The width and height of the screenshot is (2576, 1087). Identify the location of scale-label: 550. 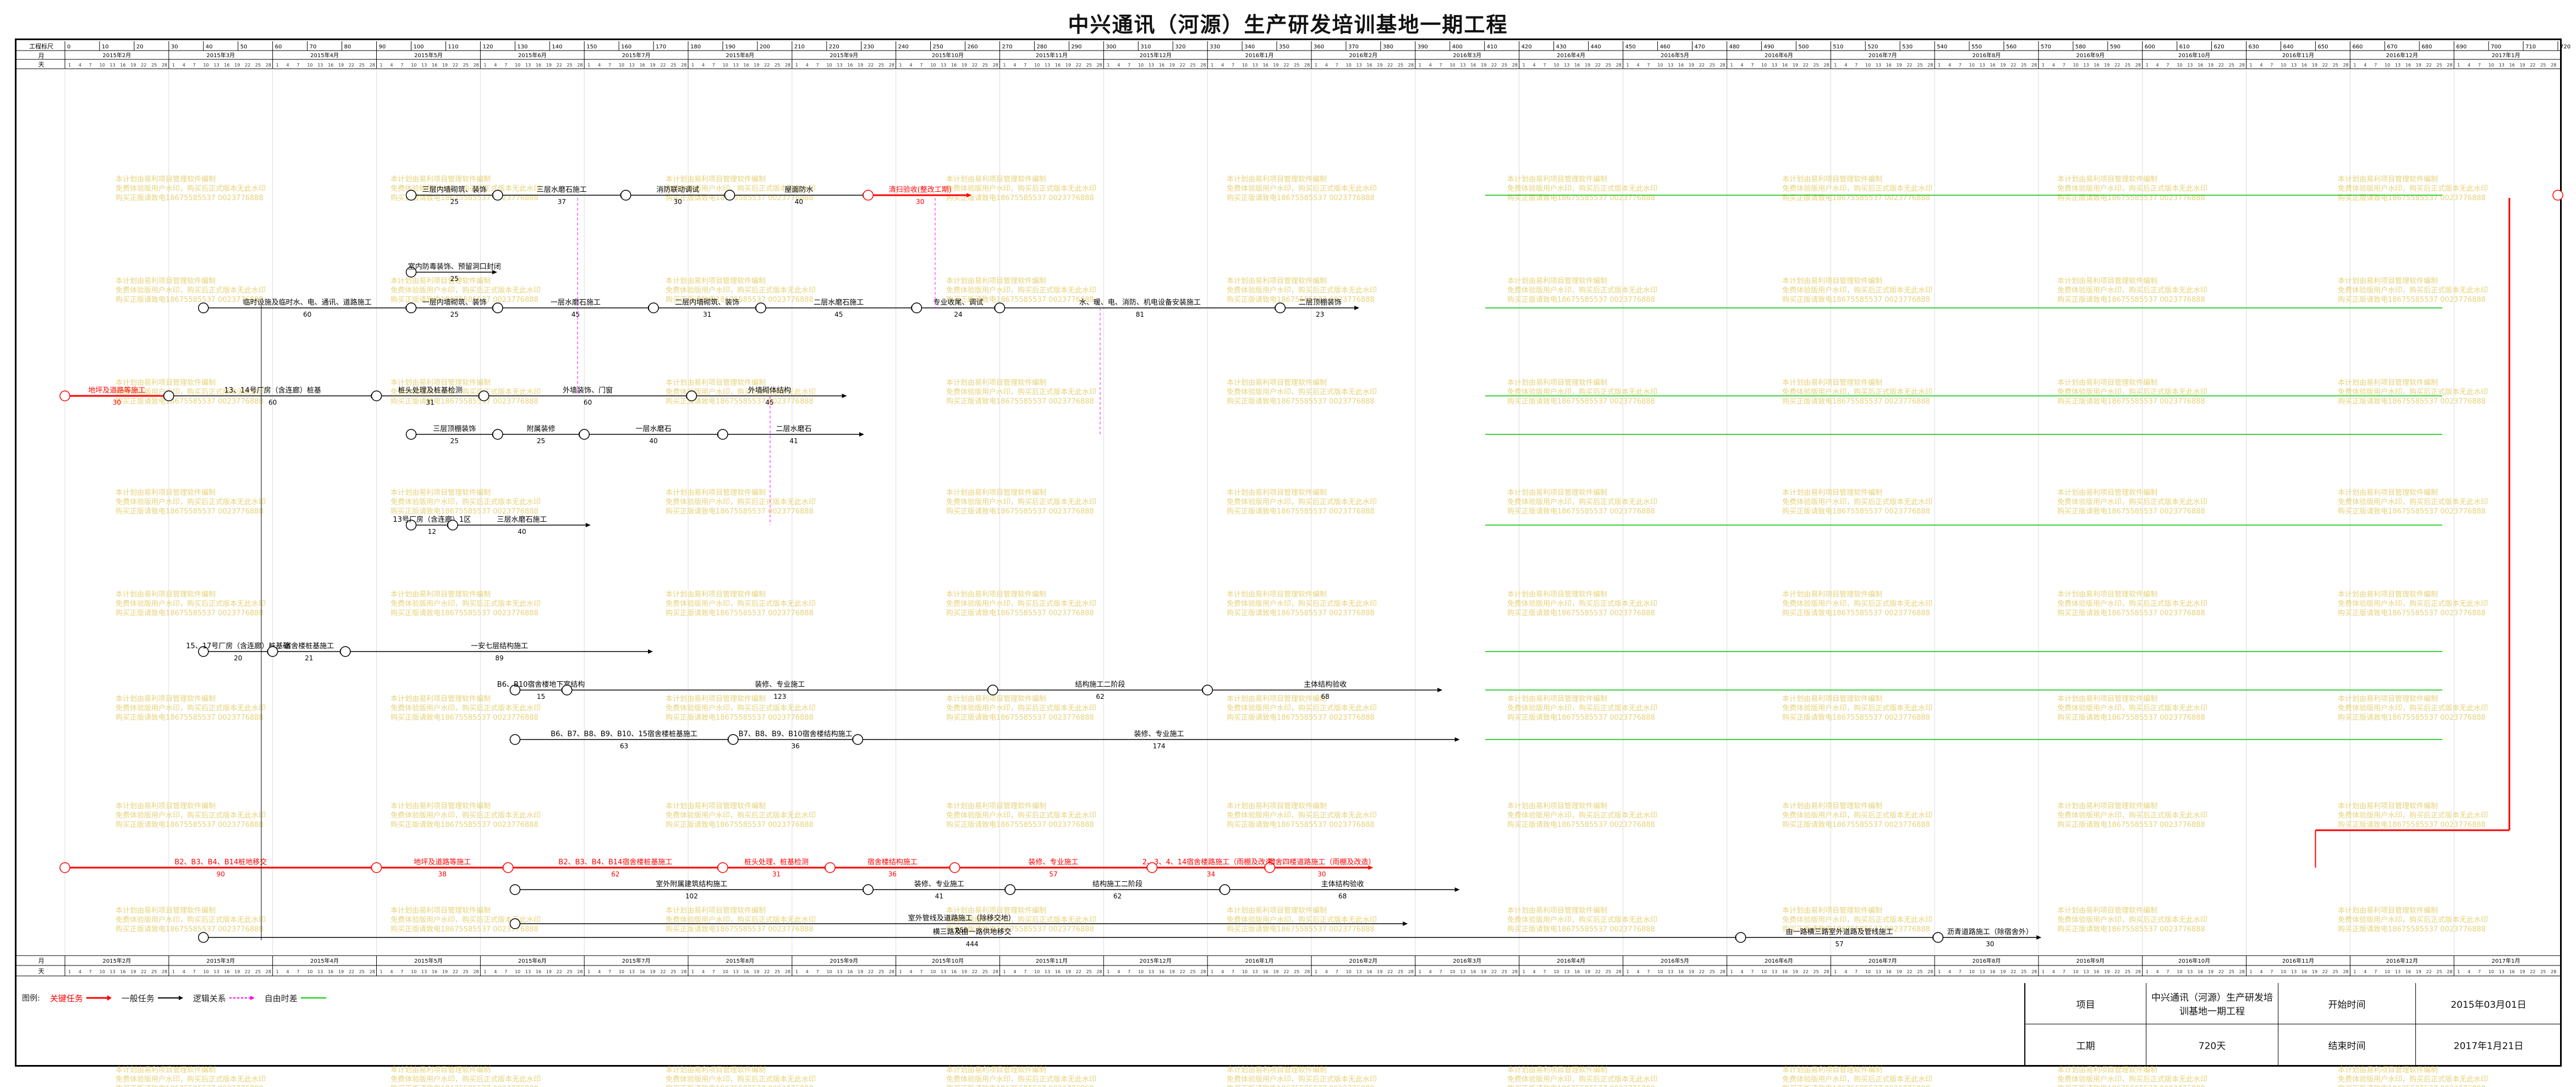
(1976, 47).